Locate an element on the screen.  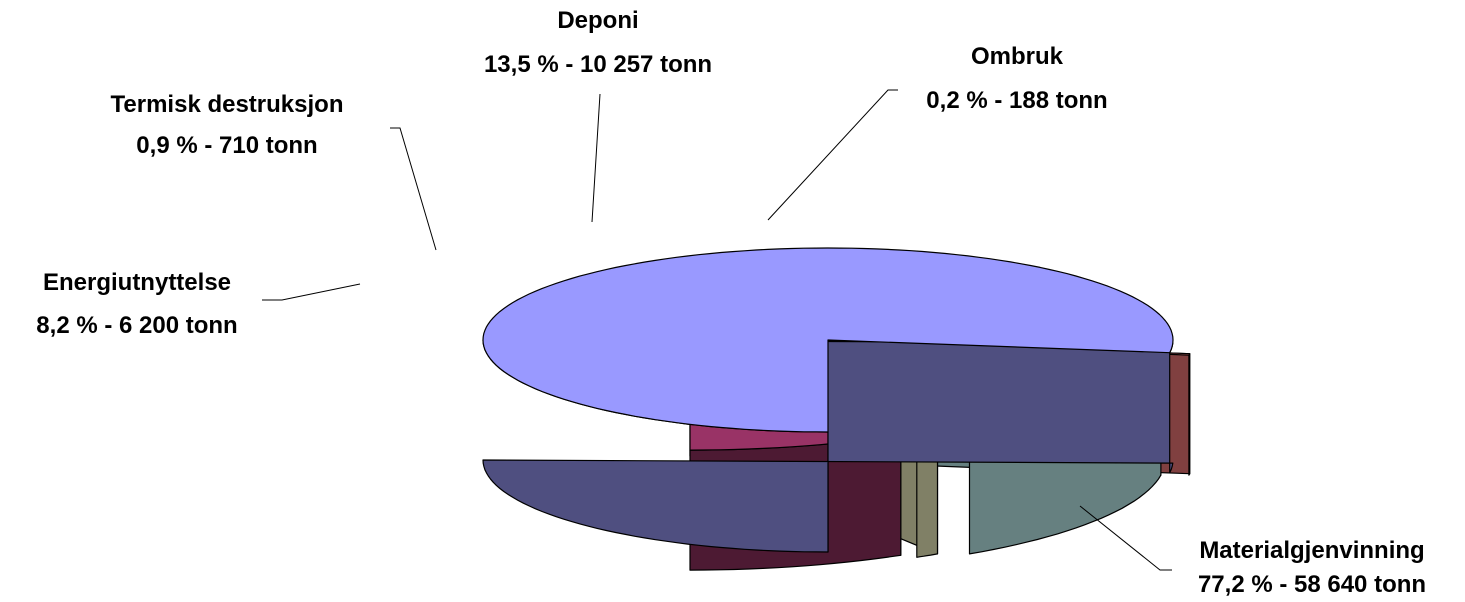
leader-line-energiutnyttelse is located at coordinates (311, 292).